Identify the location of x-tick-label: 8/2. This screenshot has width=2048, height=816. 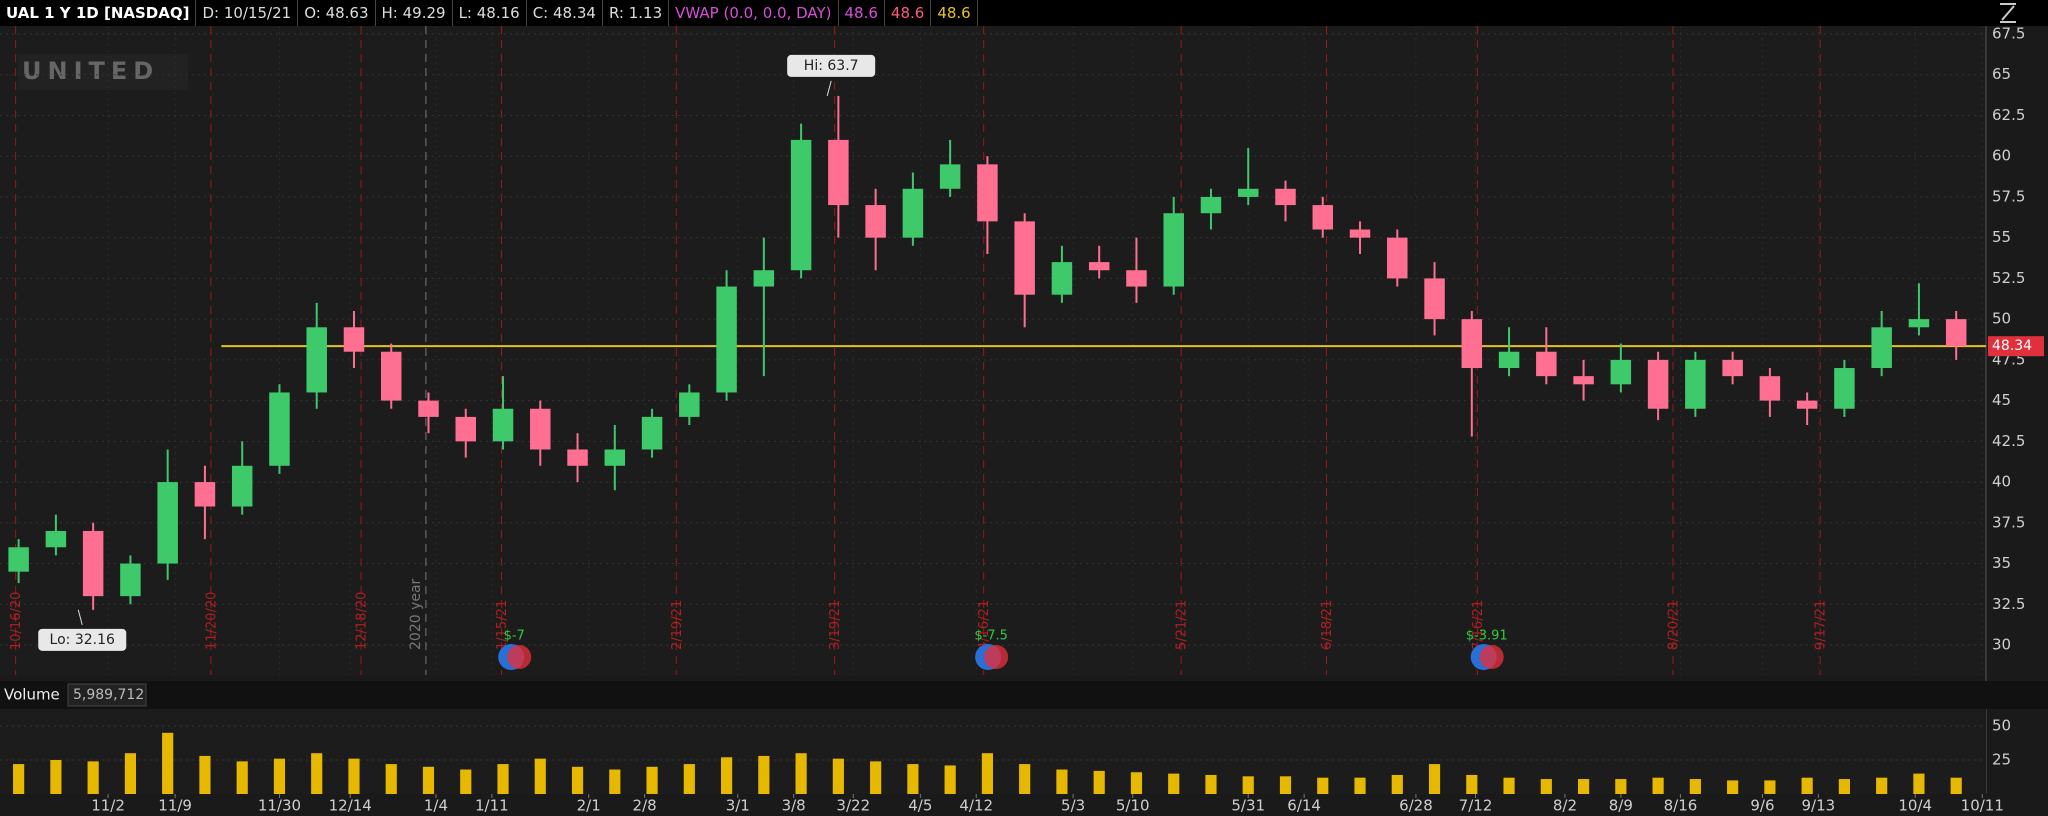
(1565, 806).